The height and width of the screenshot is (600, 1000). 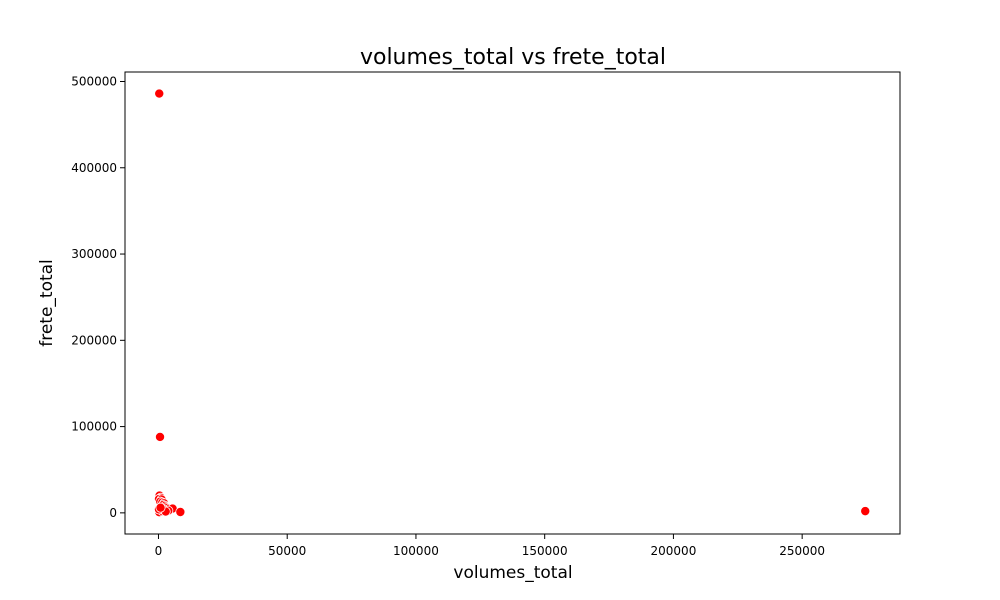 I want to click on y-axis-label: frete_total, so click(x=47, y=303).